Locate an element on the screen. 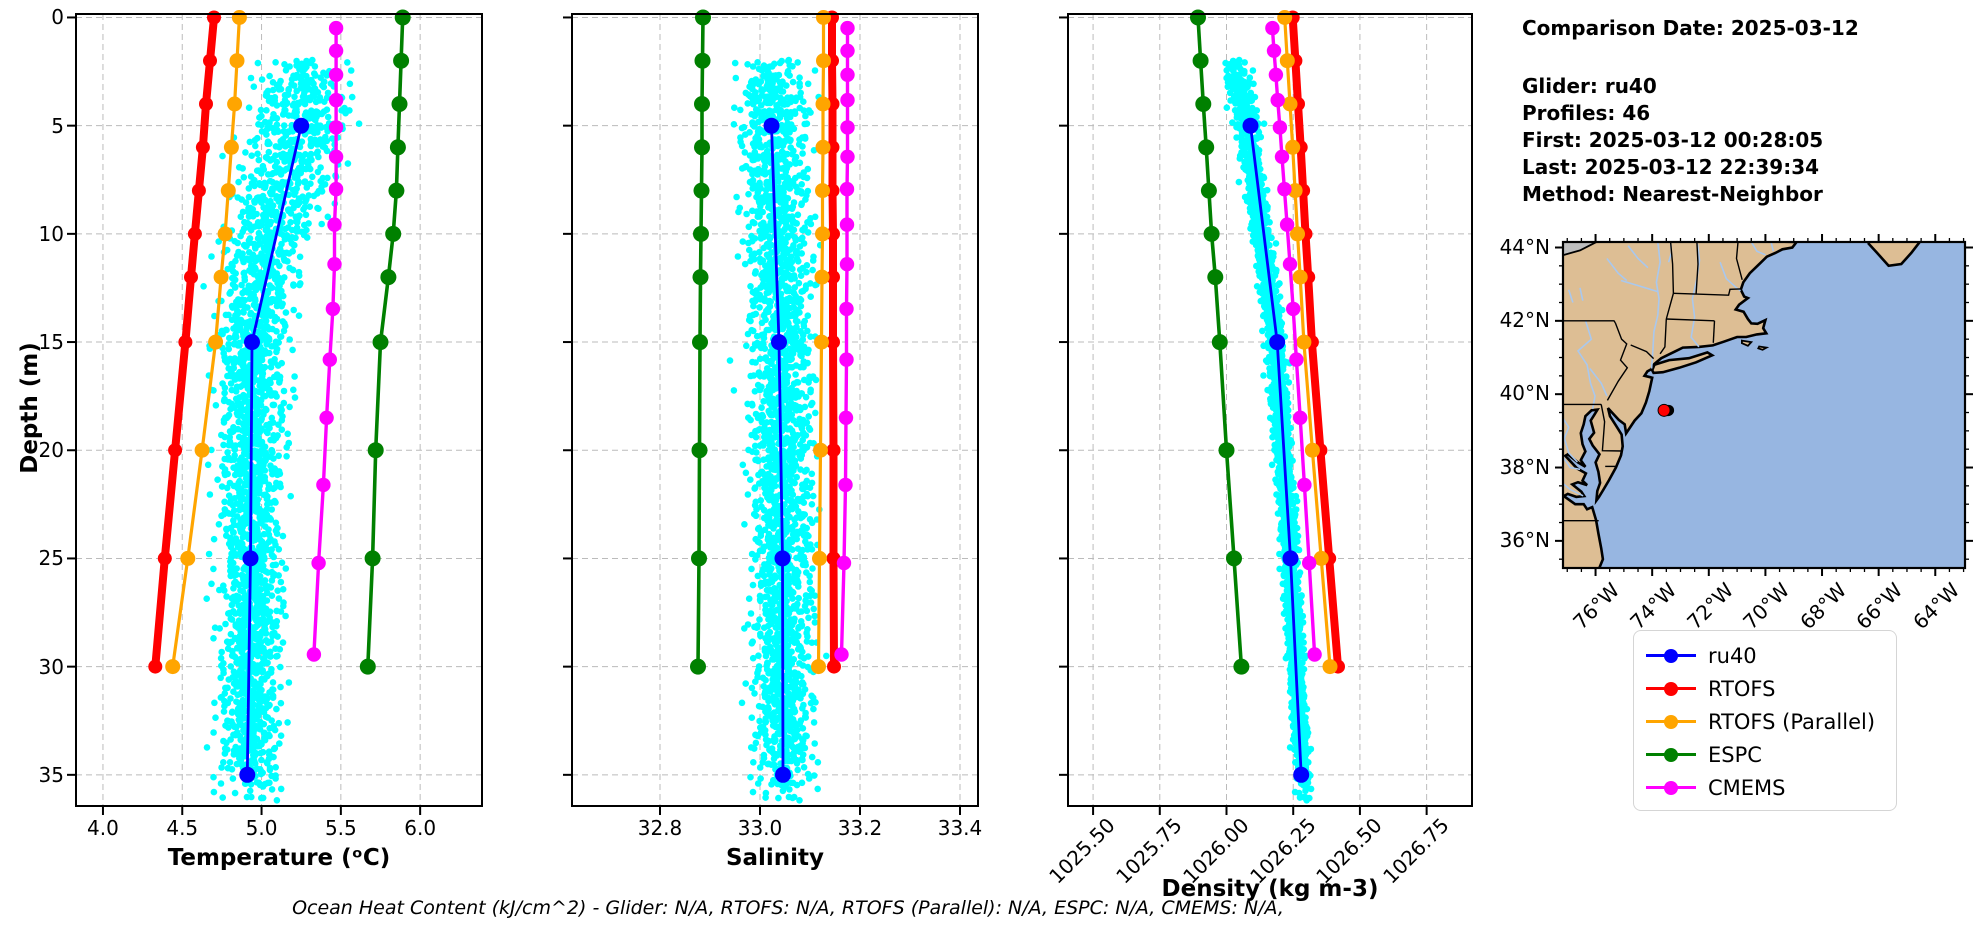 This screenshot has height=934, width=1978. info-glider: Glider: ru40 is located at coordinates (1589, 86).